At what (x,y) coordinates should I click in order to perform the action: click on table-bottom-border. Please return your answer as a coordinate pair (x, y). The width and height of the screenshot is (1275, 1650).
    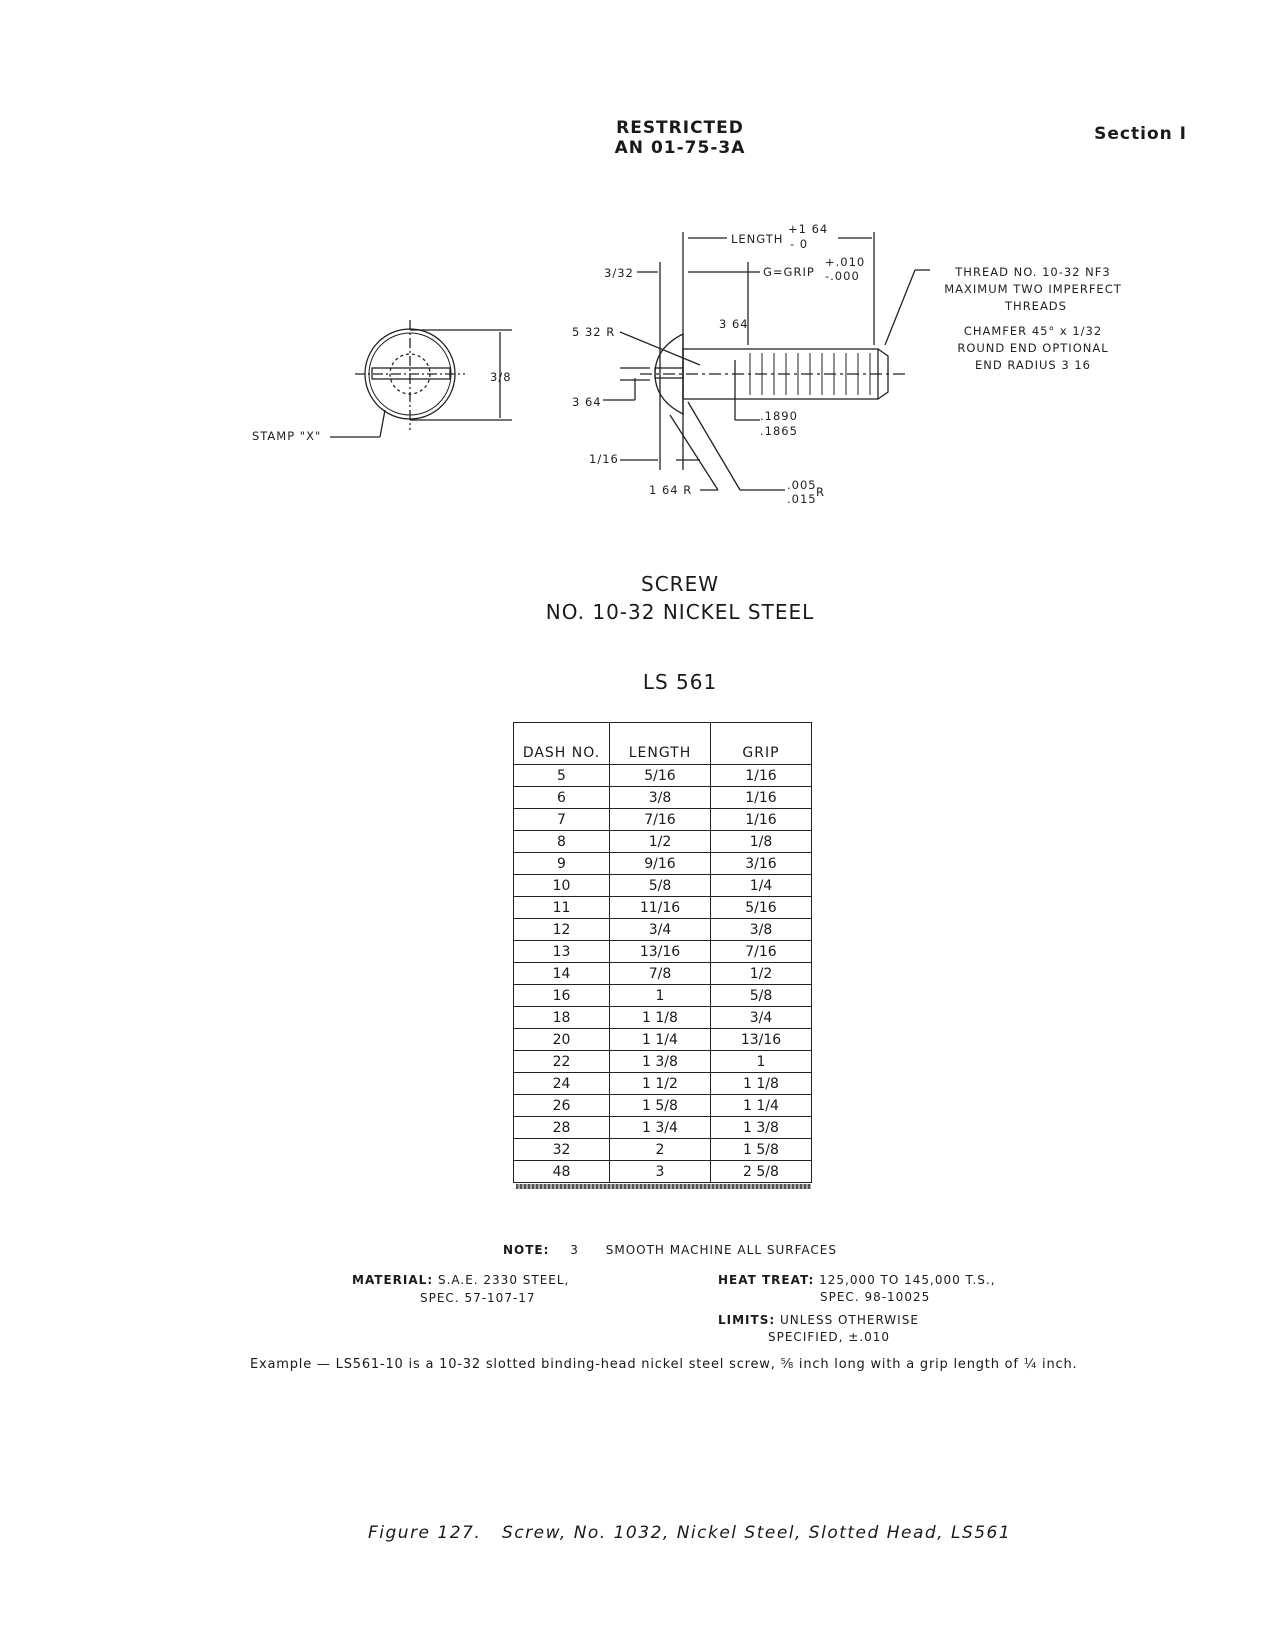
    Looking at the image, I should click on (663, 1186).